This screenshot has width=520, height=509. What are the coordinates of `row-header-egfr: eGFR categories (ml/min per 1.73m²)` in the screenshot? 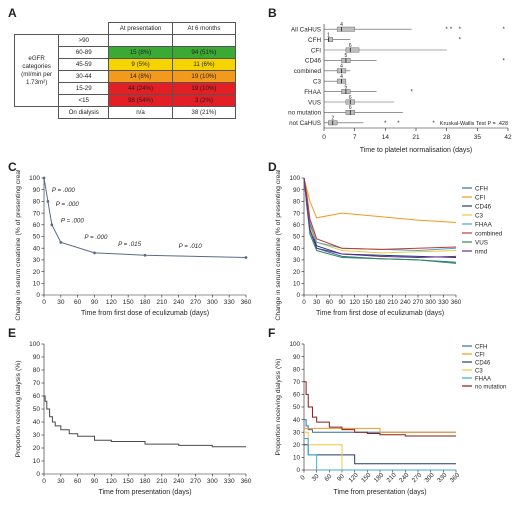 It's located at (36, 70).